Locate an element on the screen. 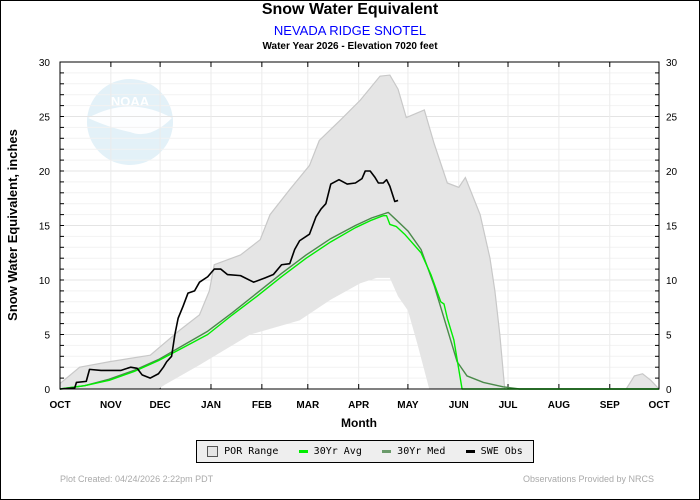 Image resolution: width=700 pixels, height=500 pixels. y-tick-label-right: 10 is located at coordinates (672, 281).